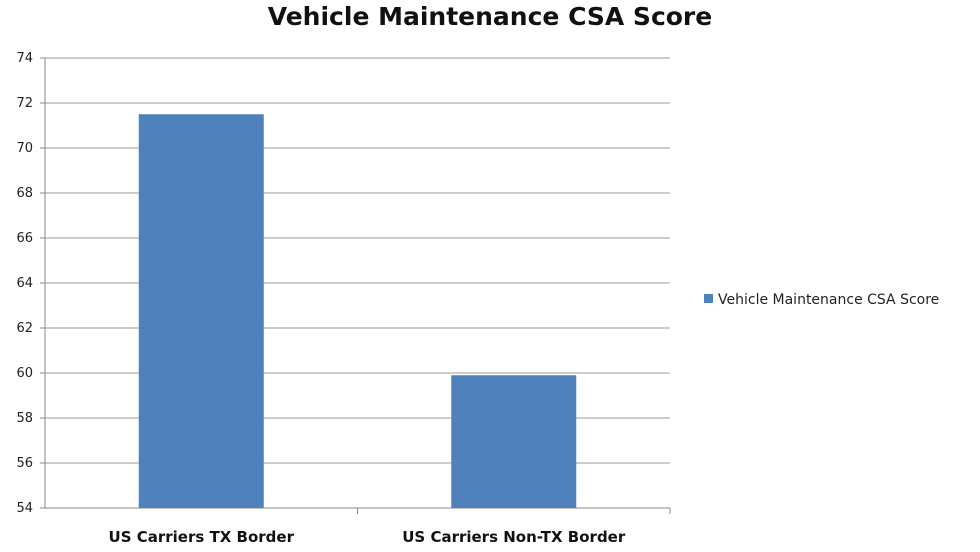  Describe the element at coordinates (708, 298) in the screenshot. I see `legend-swatch` at that location.